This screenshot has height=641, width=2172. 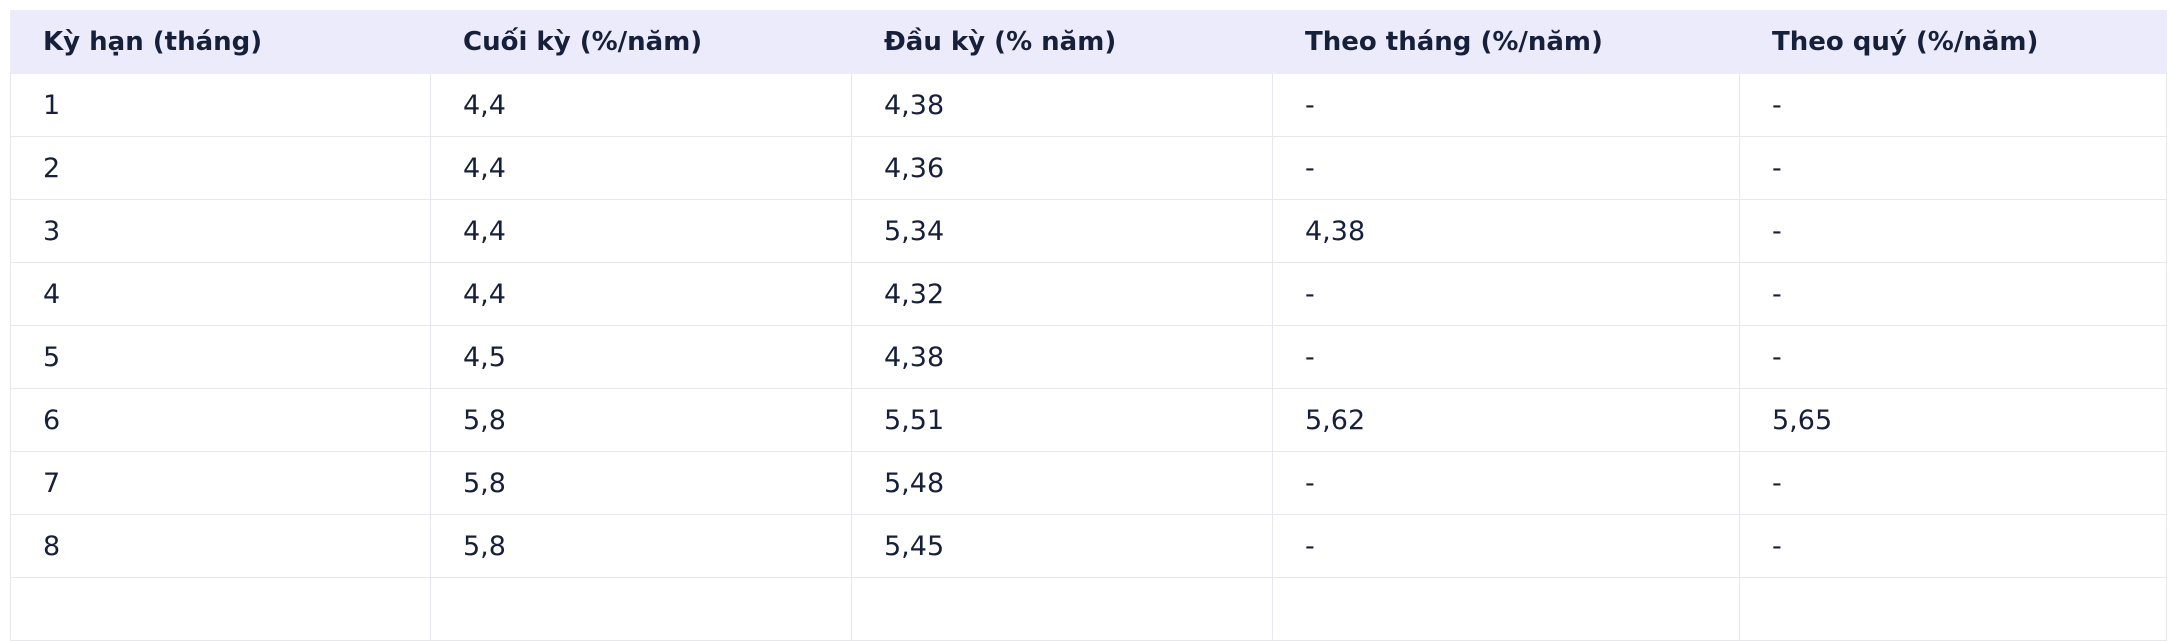 What do you see at coordinates (1953, 42) in the screenshot?
I see `column-header: Theo quý (%/năm)` at bounding box center [1953, 42].